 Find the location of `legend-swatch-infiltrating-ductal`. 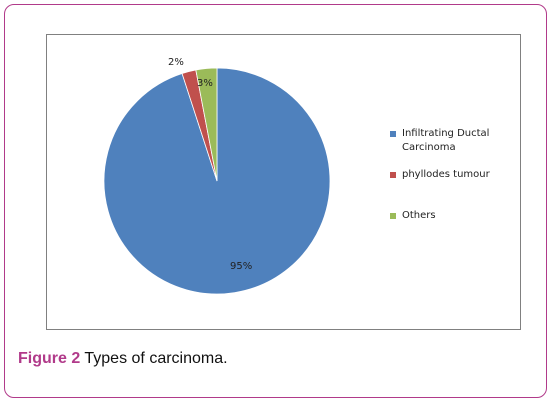

legend-swatch-infiltrating-ductal is located at coordinates (393, 134).